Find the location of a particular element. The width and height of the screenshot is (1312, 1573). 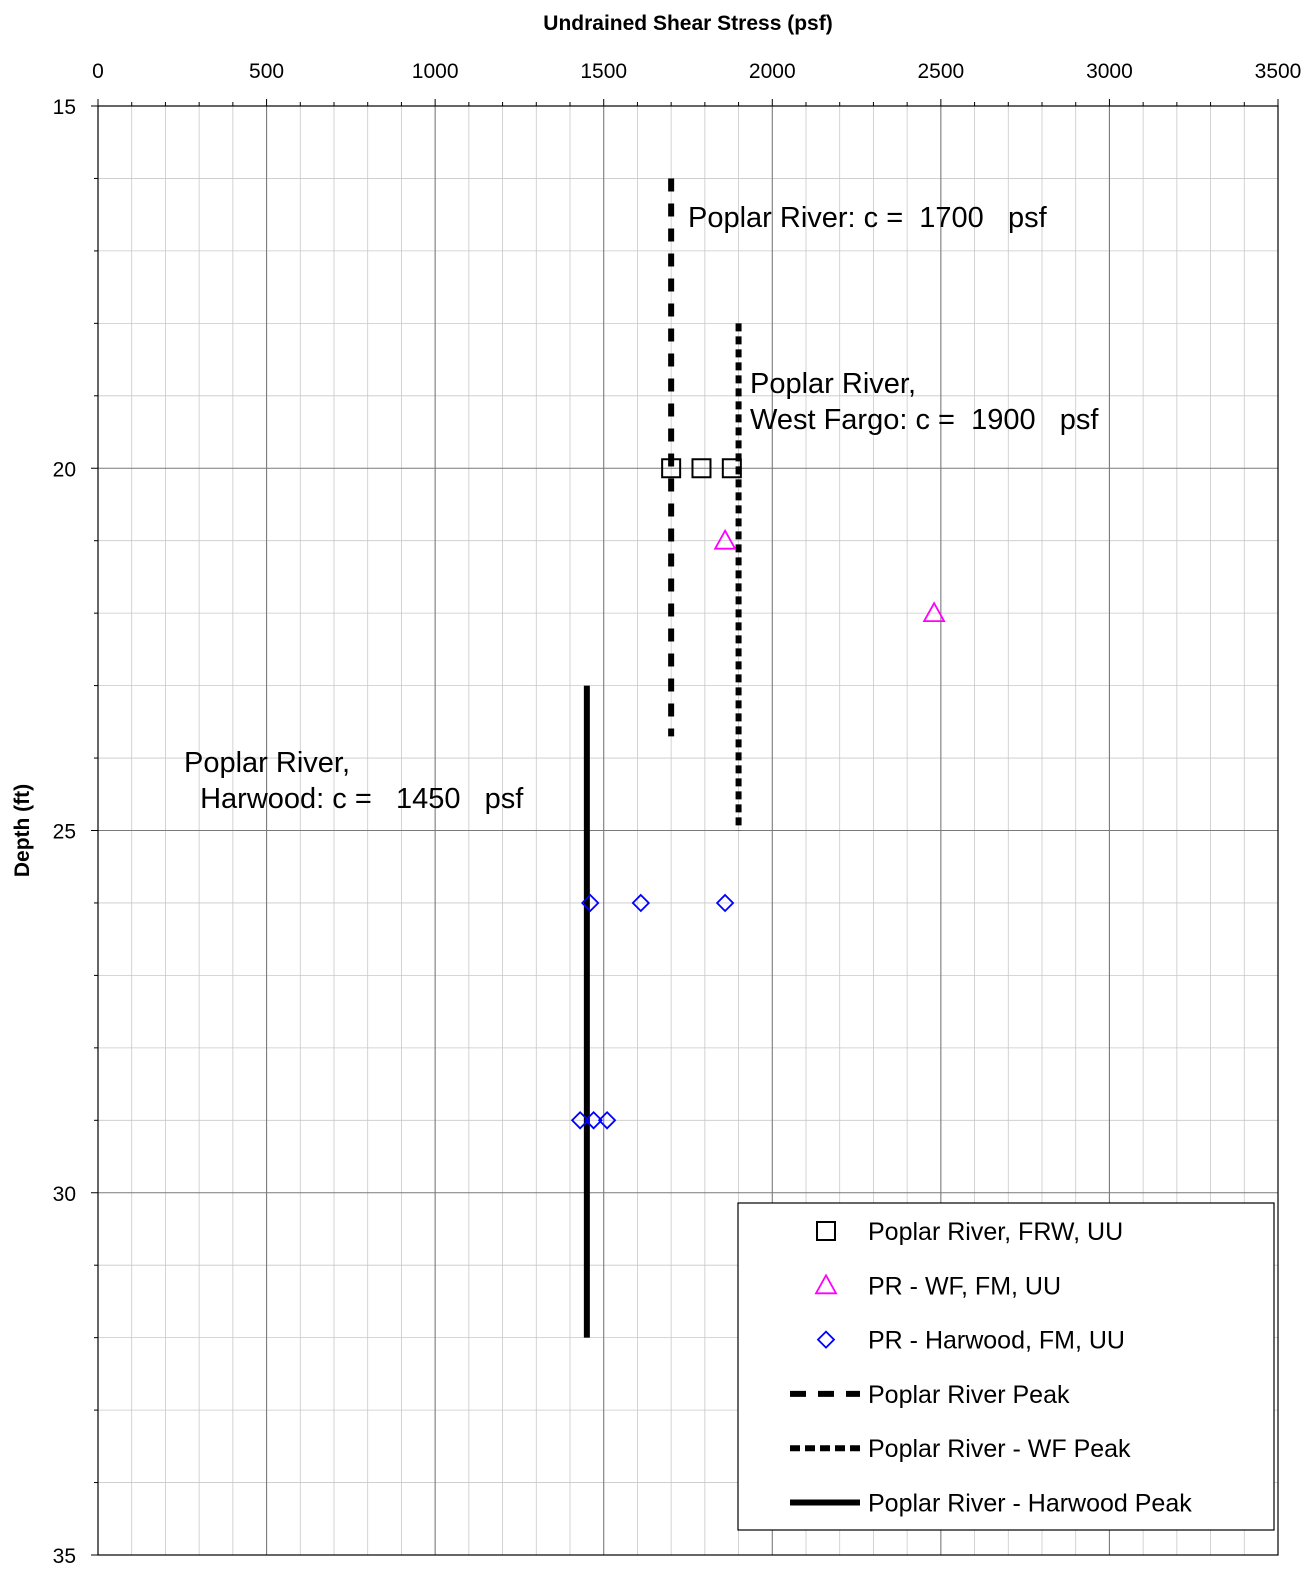

legend-box is located at coordinates (1006, 1366).